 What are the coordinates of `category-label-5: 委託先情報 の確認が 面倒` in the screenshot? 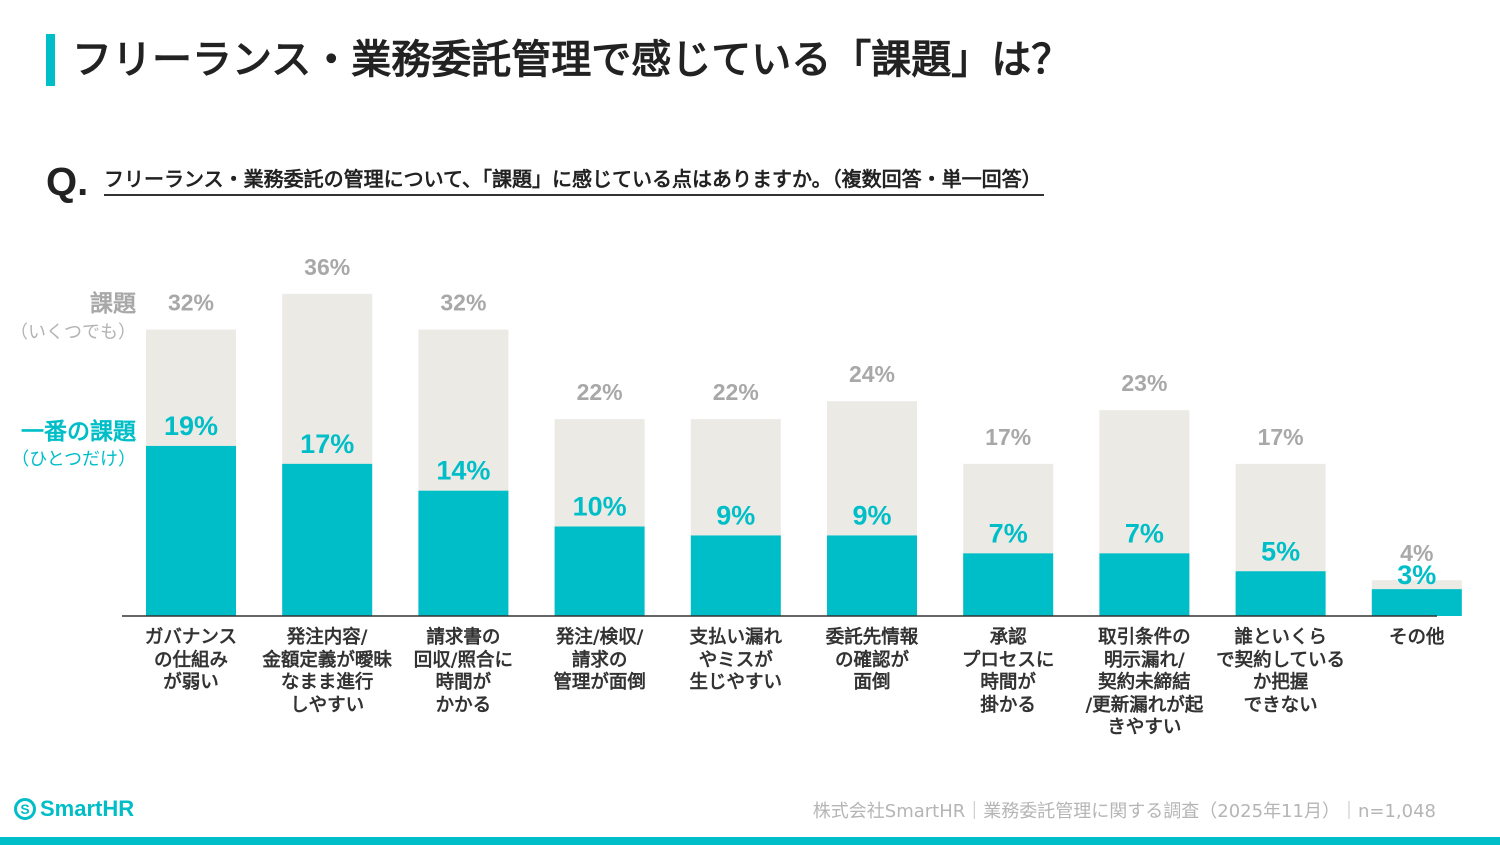 It's located at (872, 660).